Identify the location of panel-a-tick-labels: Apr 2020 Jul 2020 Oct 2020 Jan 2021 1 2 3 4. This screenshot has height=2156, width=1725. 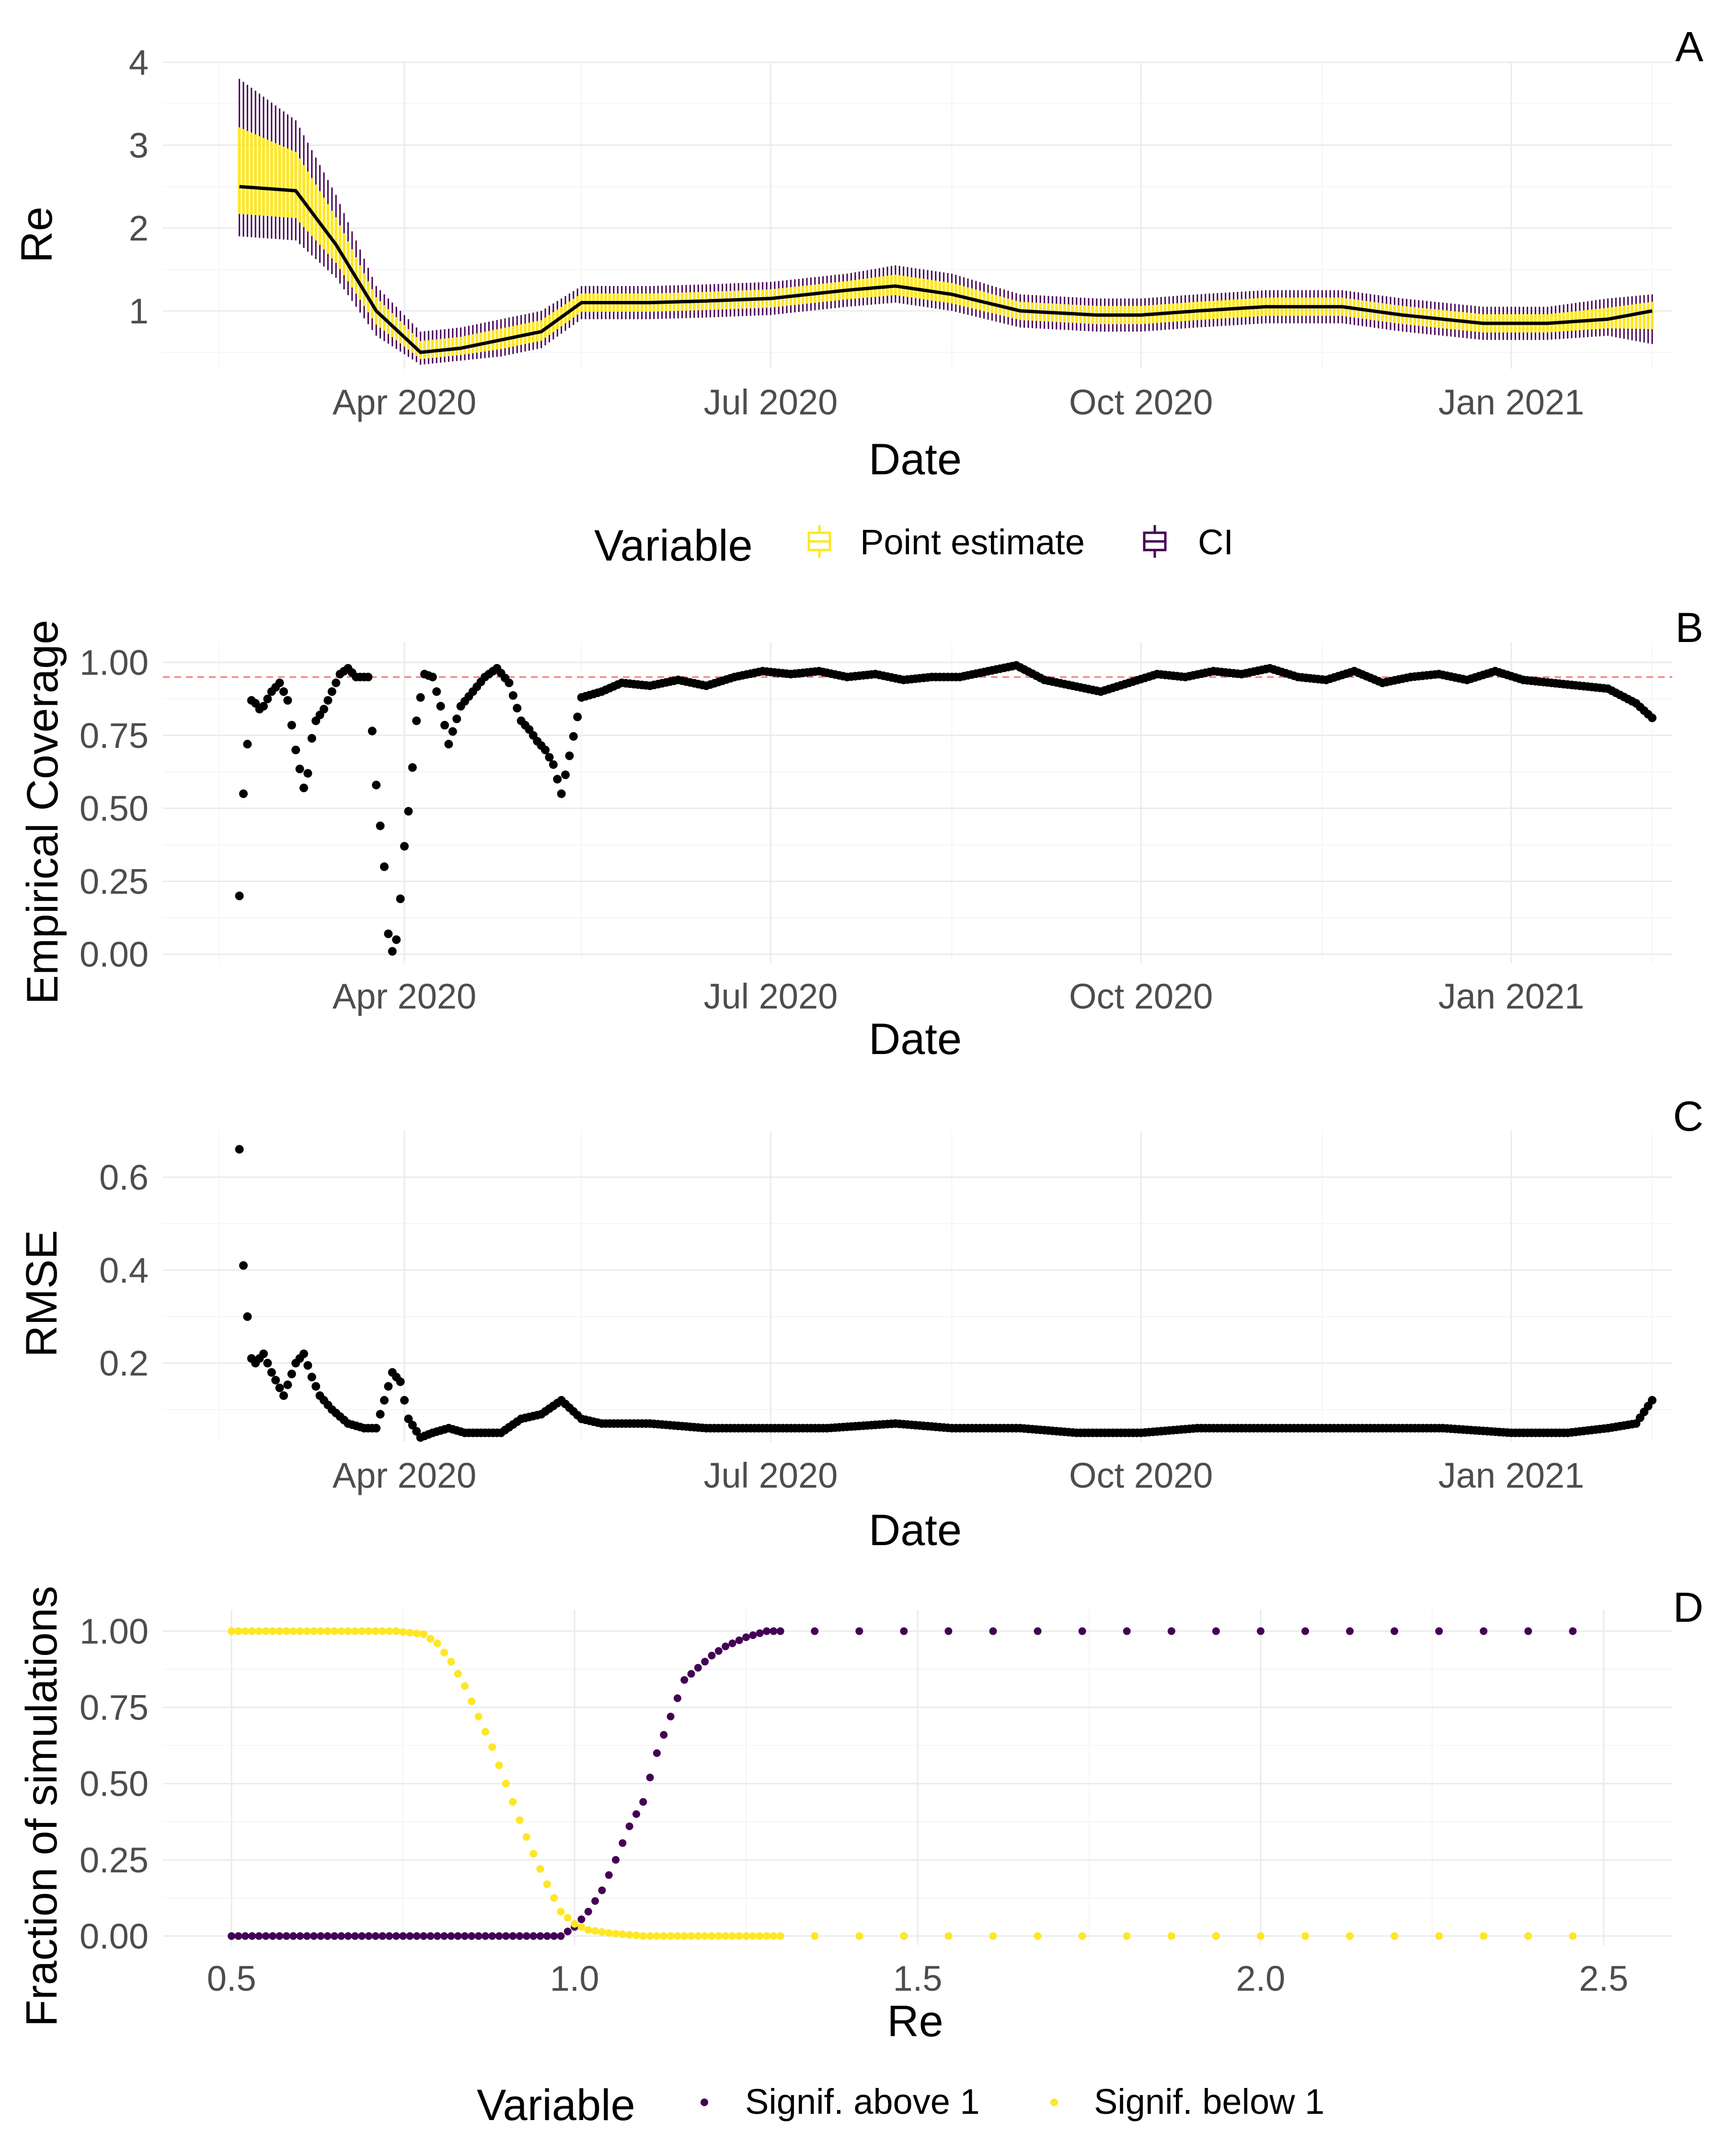
(856, 232).